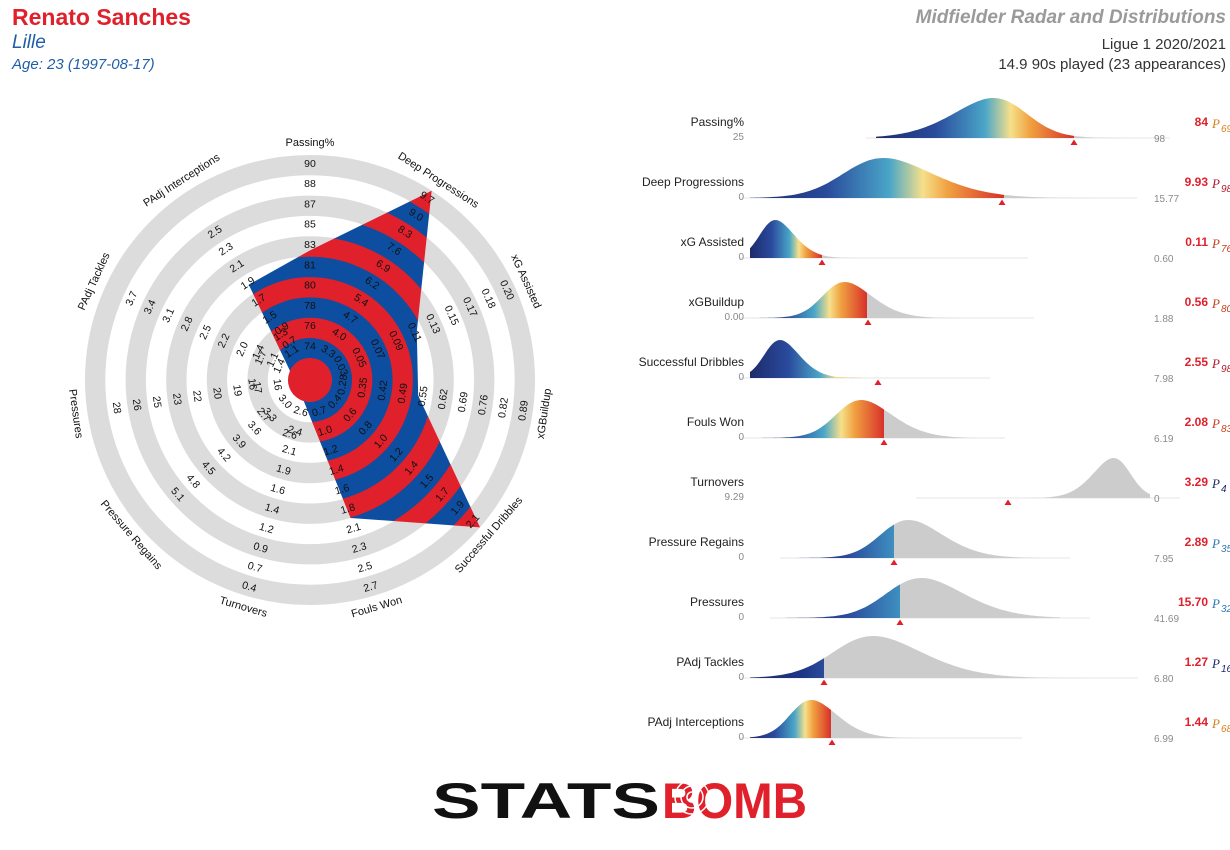 The width and height of the screenshot is (1230, 850). I want to click on player-value-label: 0.56, so click(1197, 302).